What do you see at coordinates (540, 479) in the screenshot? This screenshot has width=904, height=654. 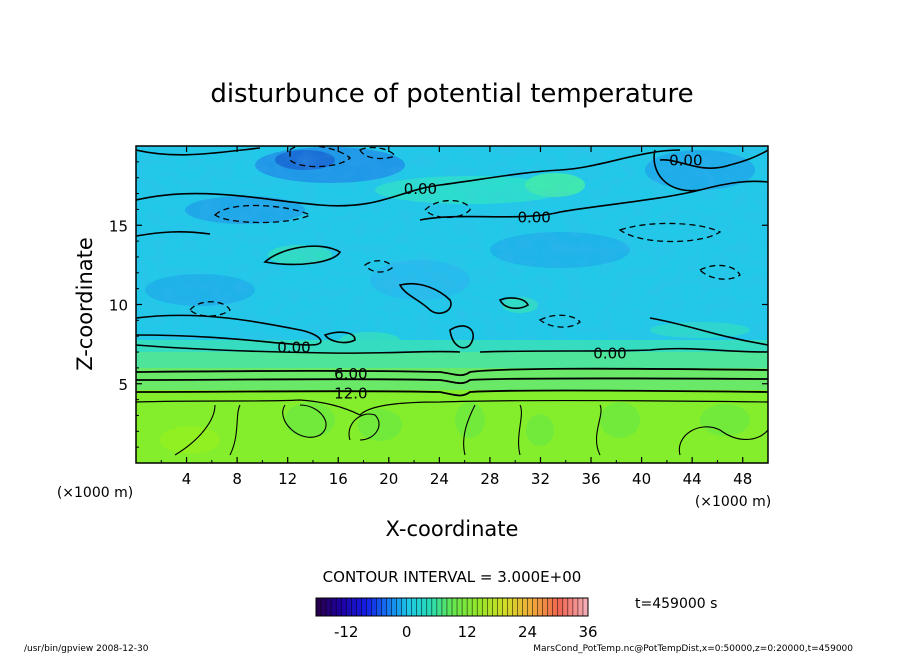 I see `x-tick-label: 32` at bounding box center [540, 479].